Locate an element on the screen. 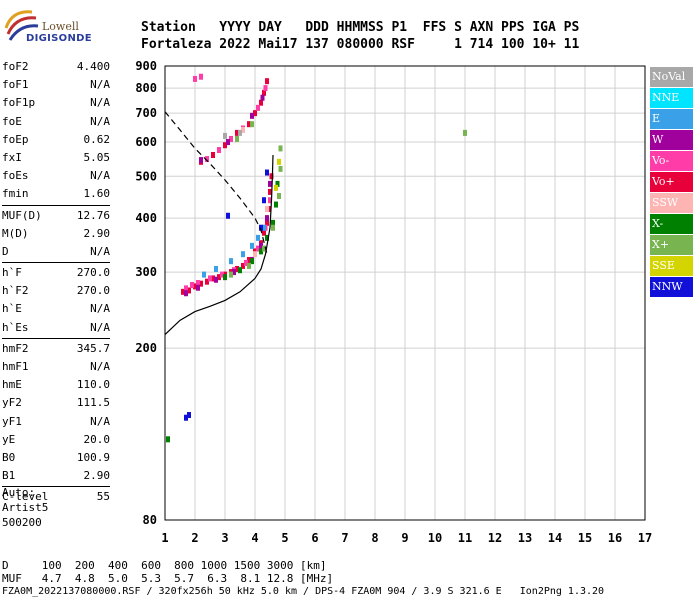 The width and height of the screenshot is (700, 600). y-tick-label: 200 is located at coordinates (146, 348).